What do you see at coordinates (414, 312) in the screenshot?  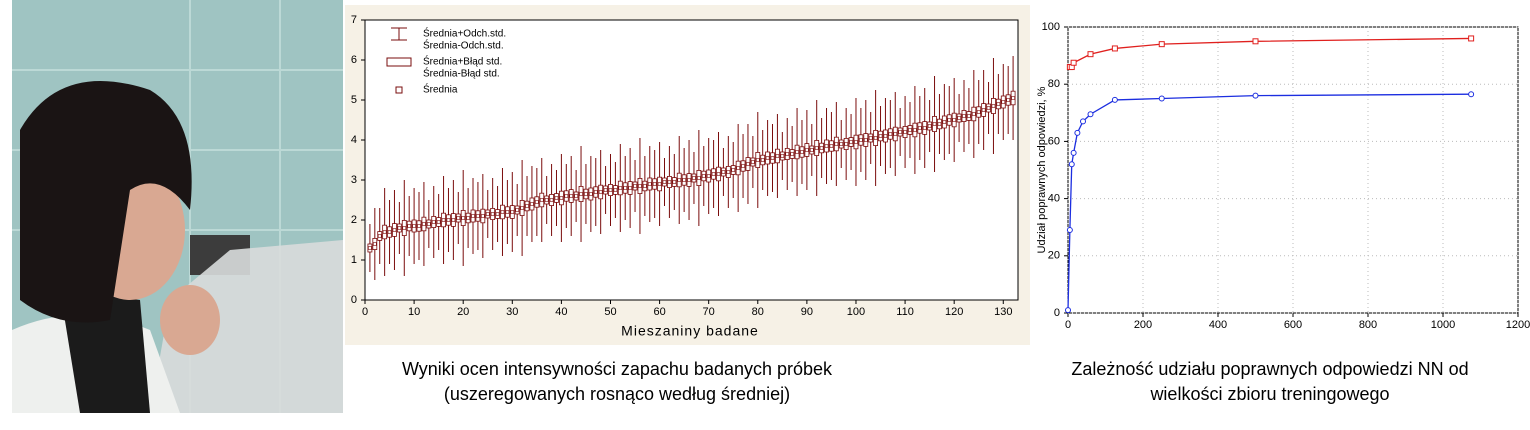 I see `x-tick-label: 10` at bounding box center [414, 312].